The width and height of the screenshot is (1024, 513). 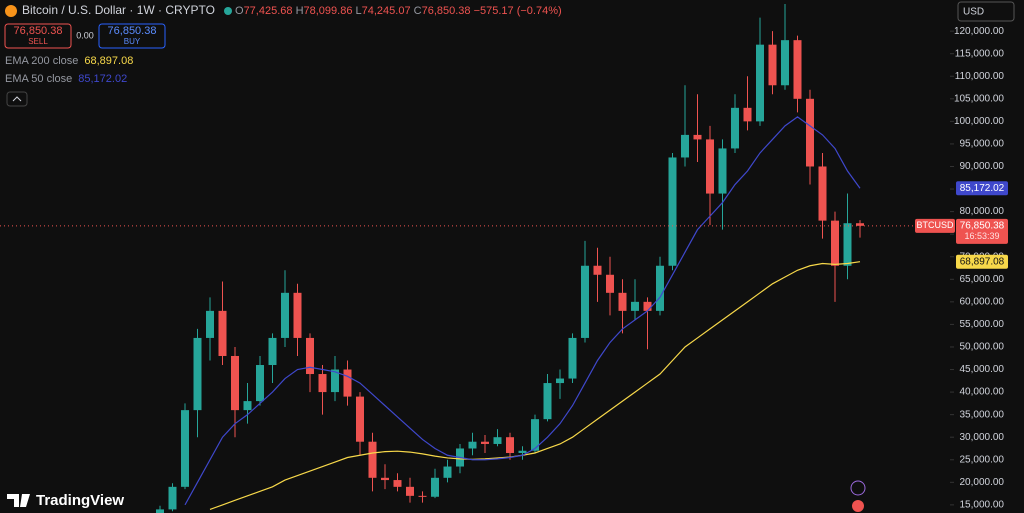 I want to click on currency-dropdown: USD, so click(x=986, y=11).